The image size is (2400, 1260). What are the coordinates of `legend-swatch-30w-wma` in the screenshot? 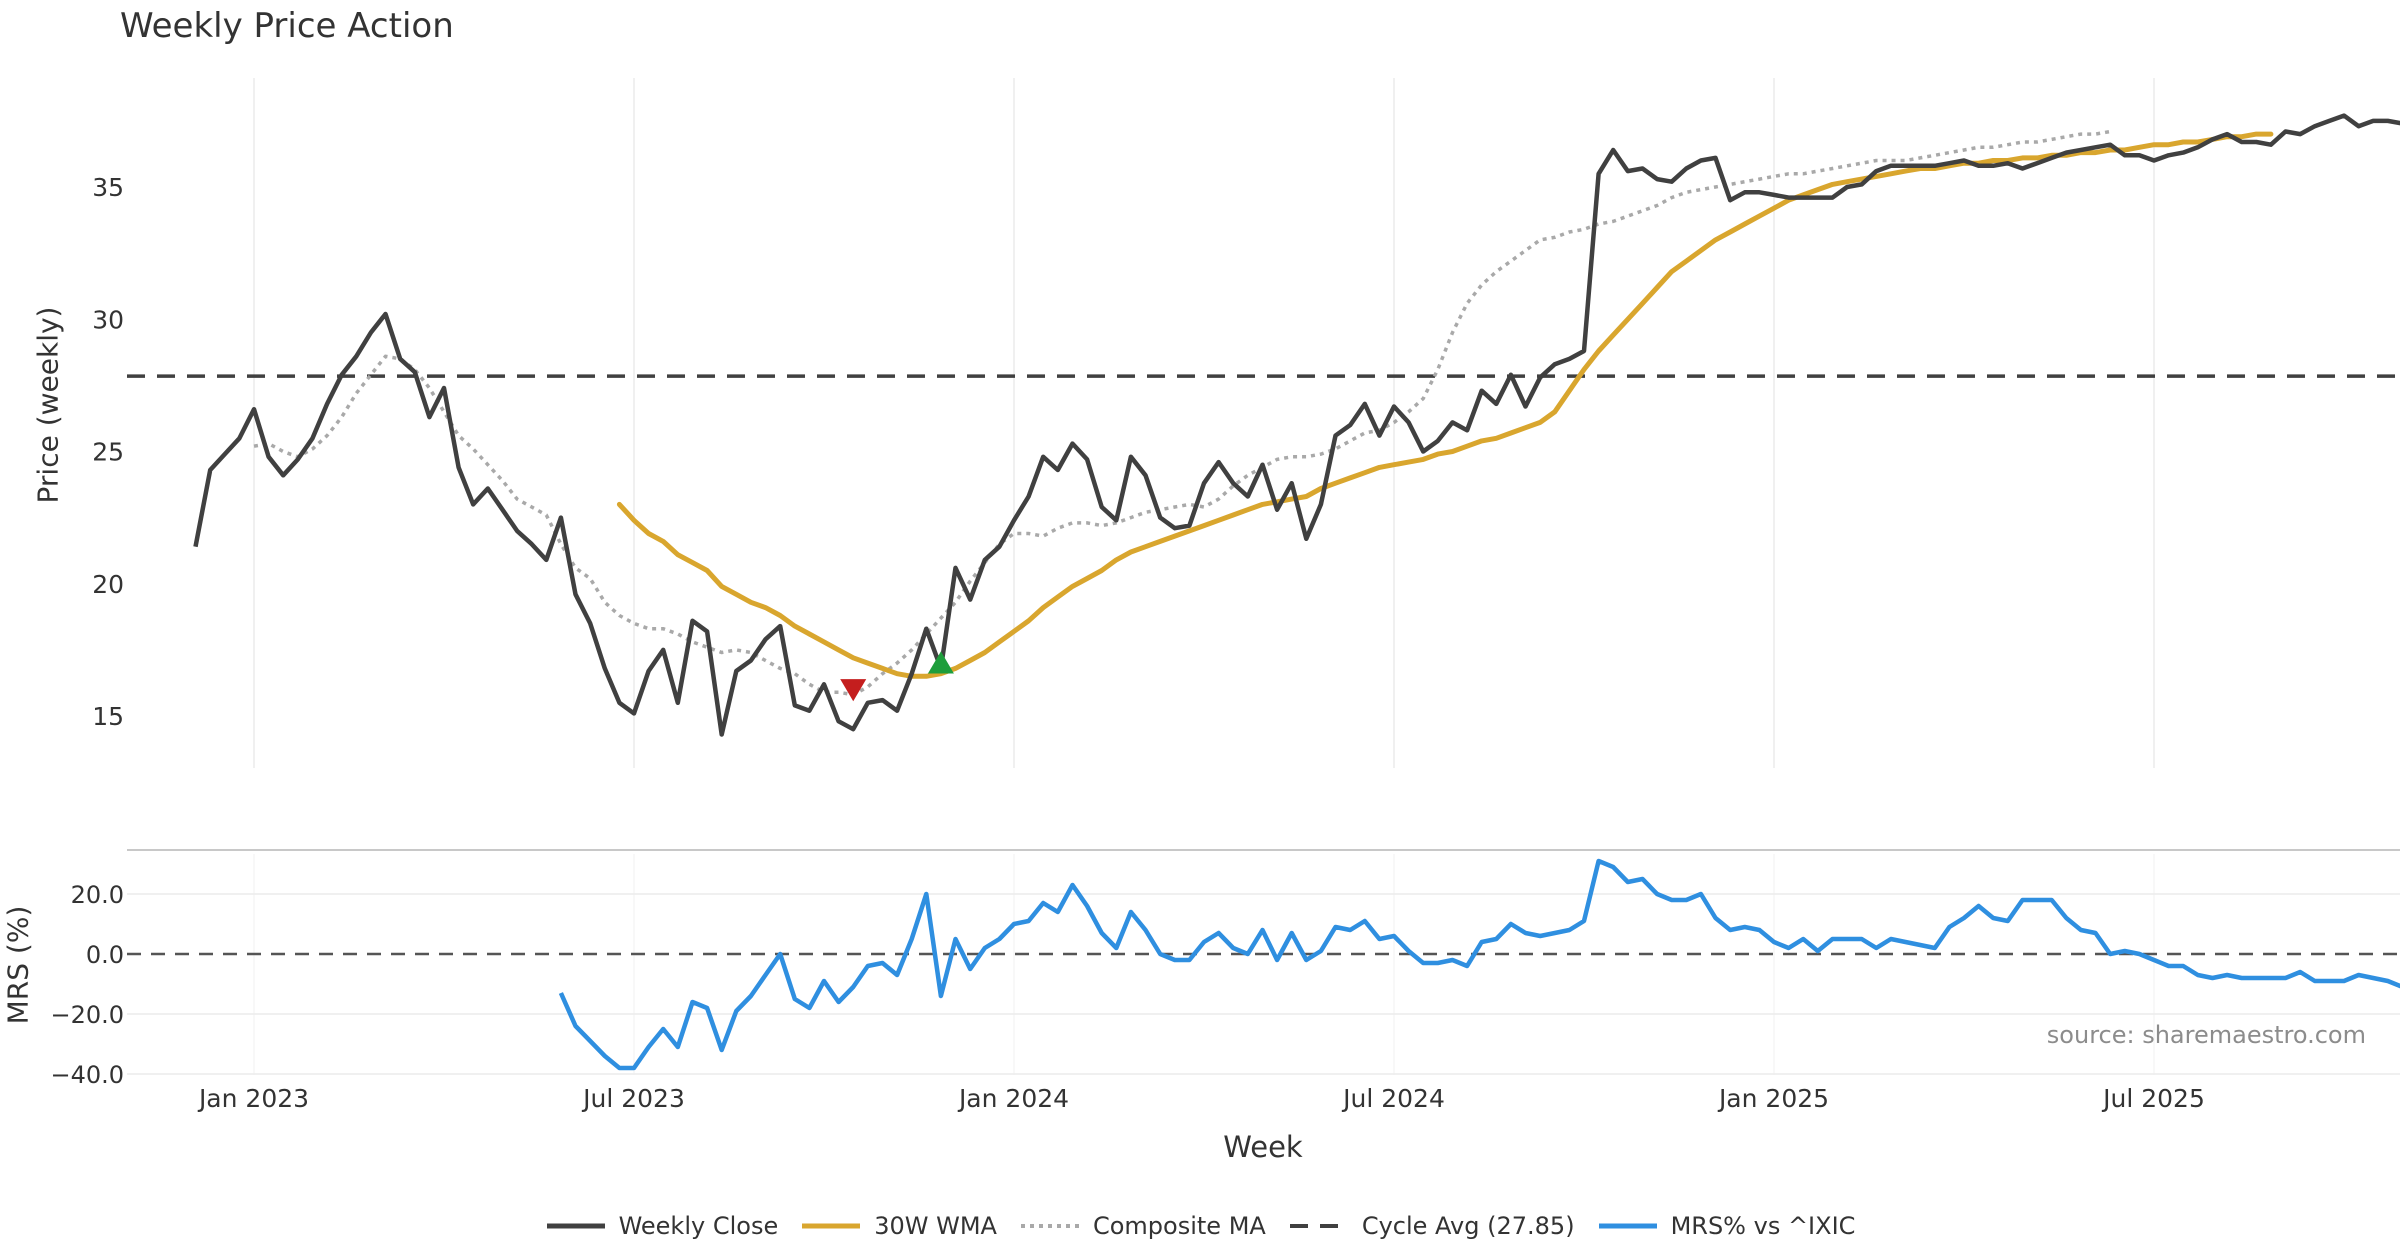 It's located at (831, 1226).